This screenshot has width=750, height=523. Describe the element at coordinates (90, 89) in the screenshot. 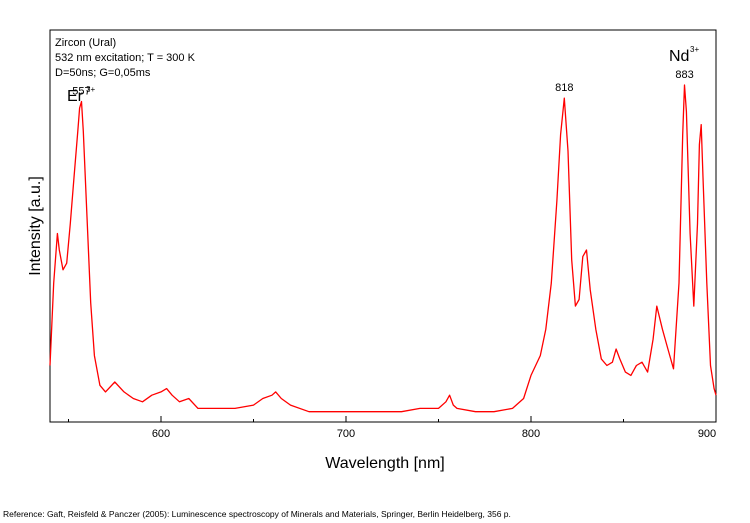

I see `ion-label-er-charge: 3+` at that location.